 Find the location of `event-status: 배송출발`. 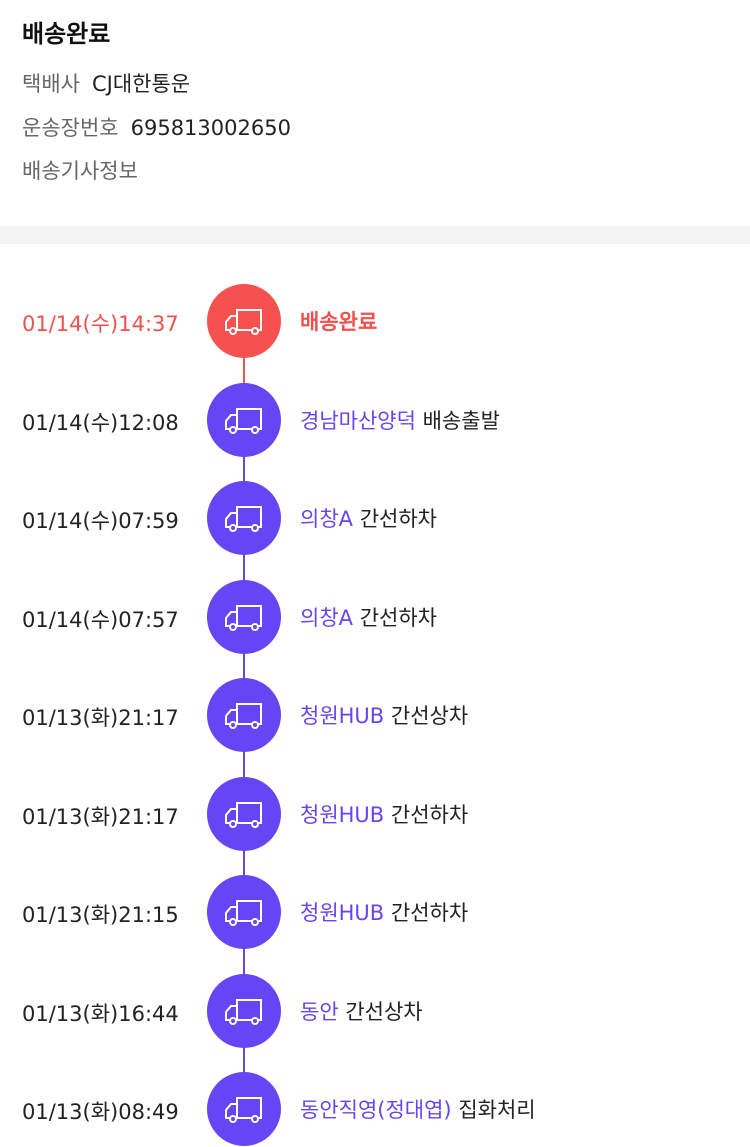

event-status: 배송출발 is located at coordinates (461, 420).